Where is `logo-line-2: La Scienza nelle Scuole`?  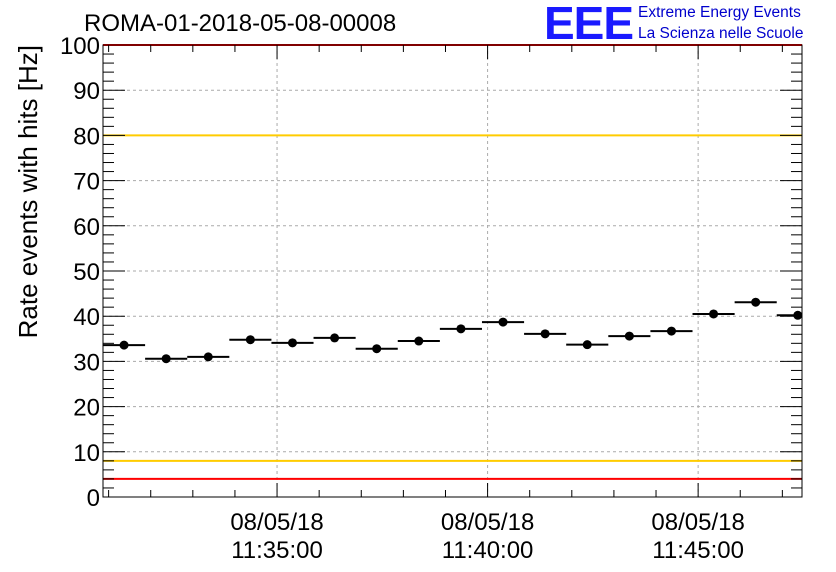 logo-line-2: La Scienza nelle Scuole is located at coordinates (721, 33).